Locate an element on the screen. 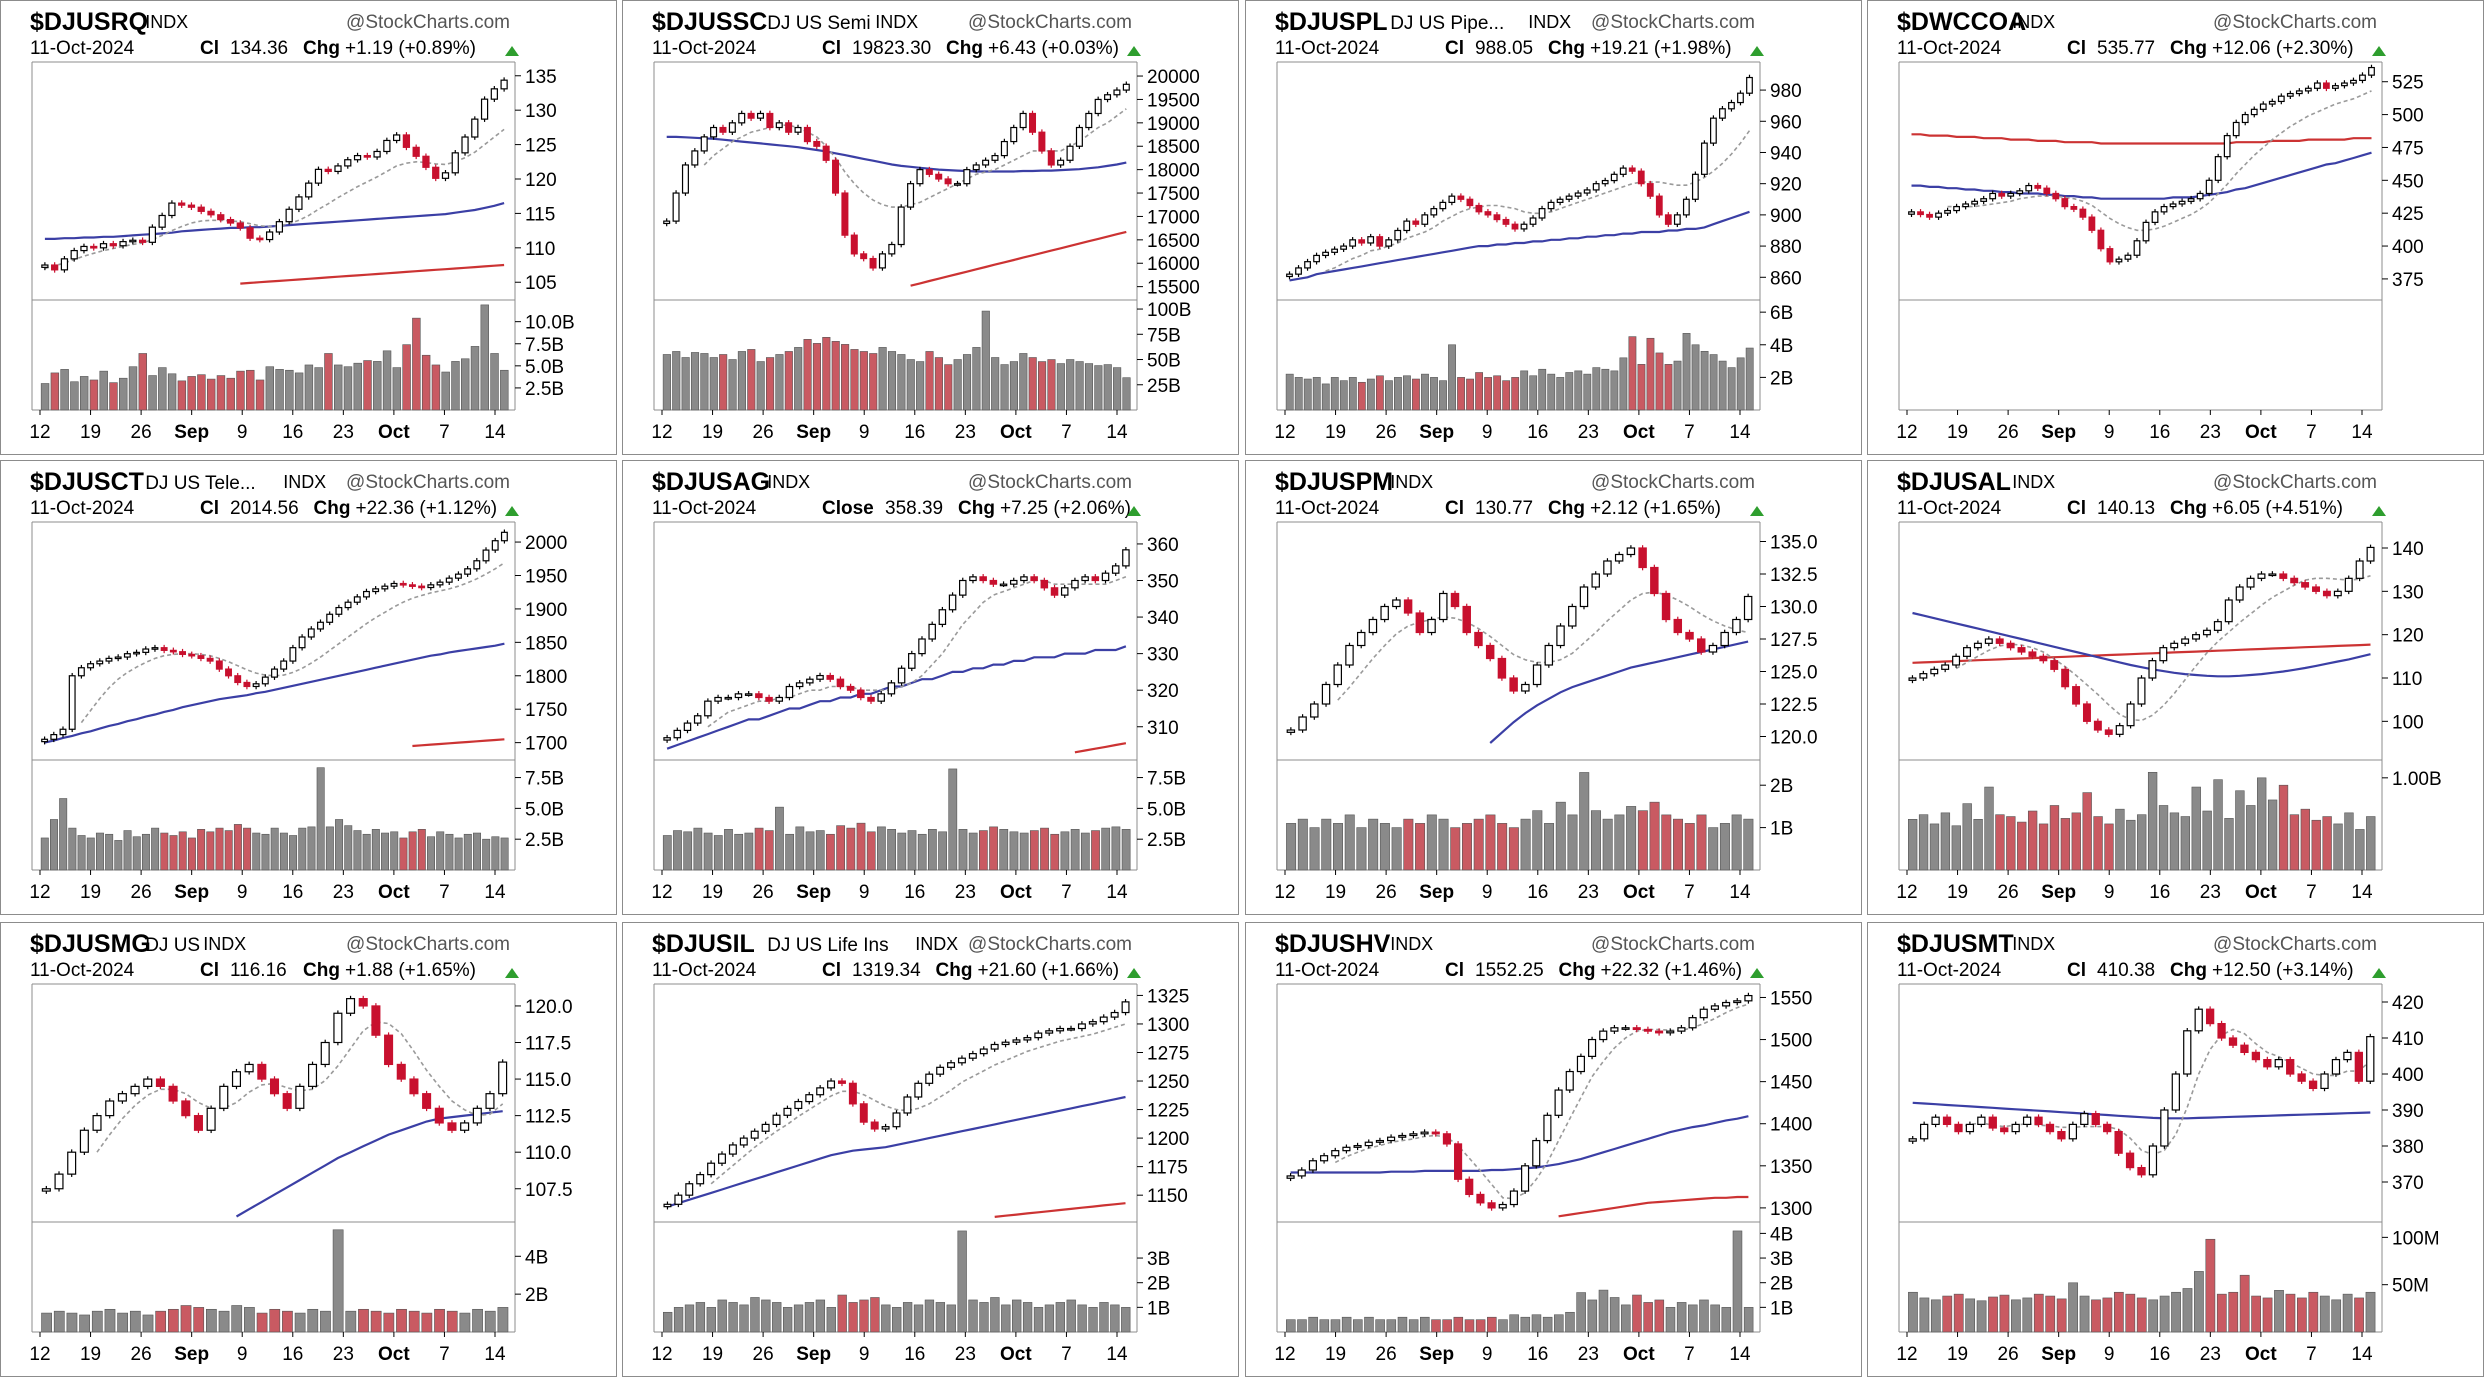 This screenshot has width=2486, height=1378. price-tick-label: 410 is located at coordinates (2408, 1039).